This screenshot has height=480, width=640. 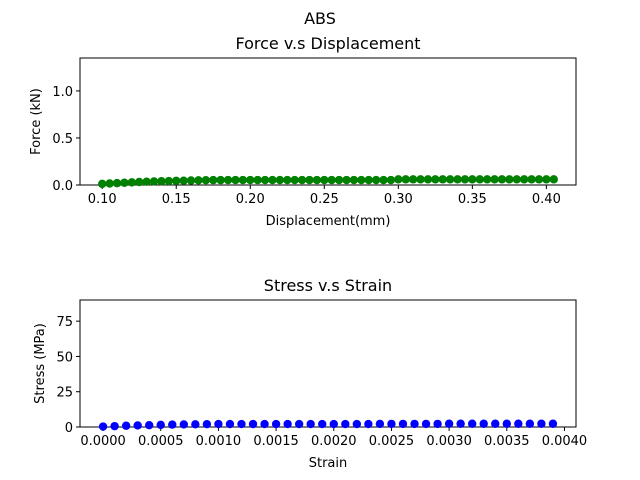 I want to click on y-axis-label-force-displacement: Force (kN), so click(x=36, y=121).